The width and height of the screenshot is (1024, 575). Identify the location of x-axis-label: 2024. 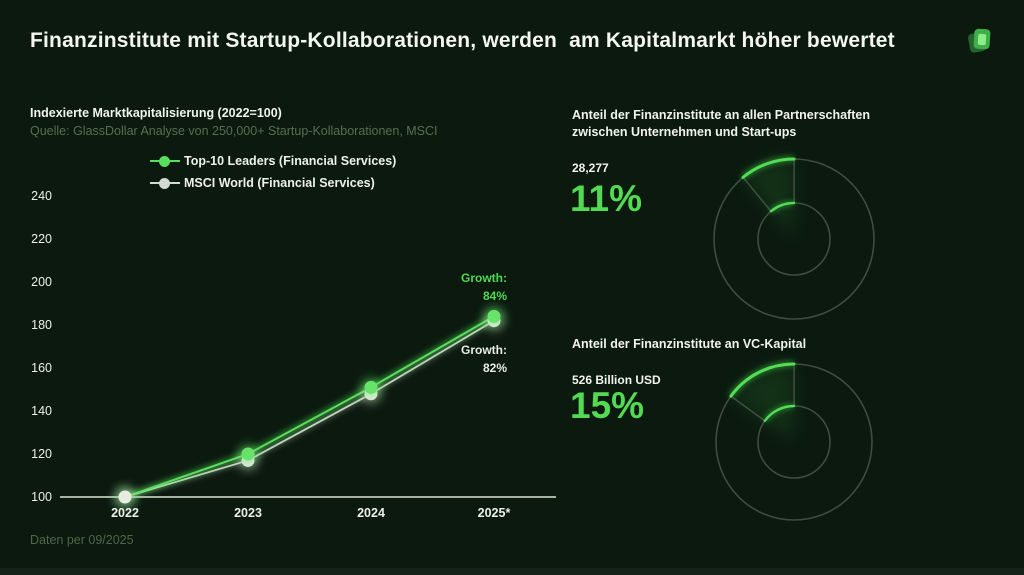
(371, 513).